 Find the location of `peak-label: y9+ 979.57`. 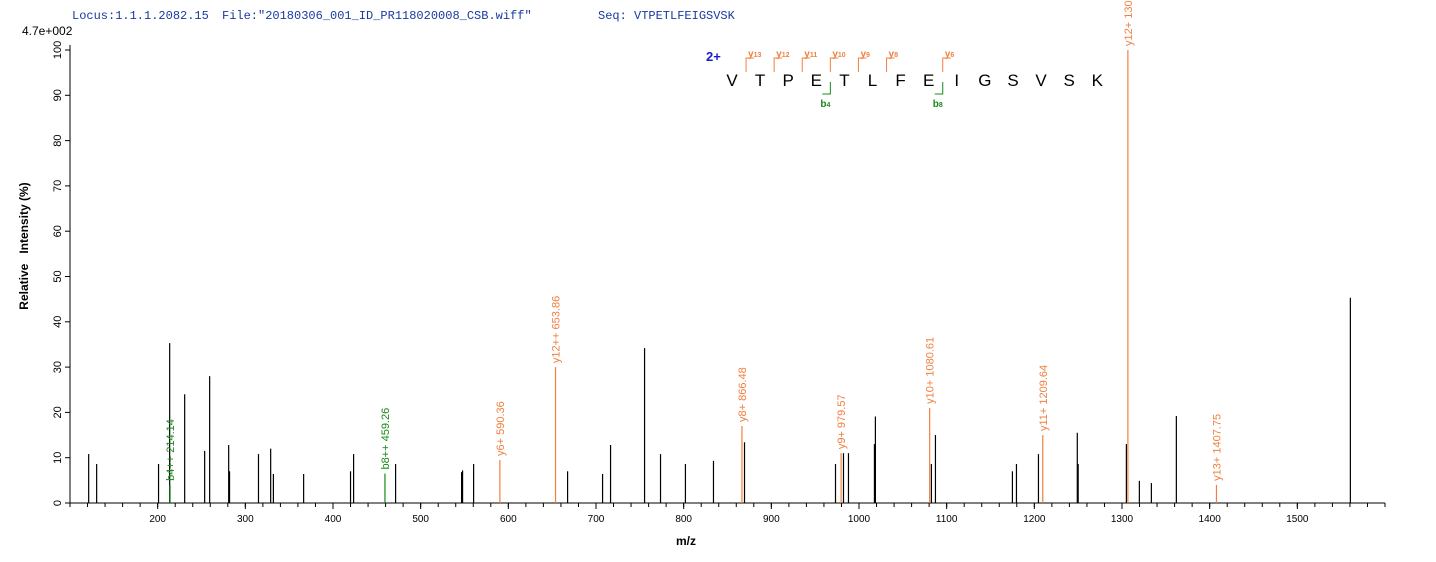

peak-label: y9+ 979.57 is located at coordinates (842, 421).